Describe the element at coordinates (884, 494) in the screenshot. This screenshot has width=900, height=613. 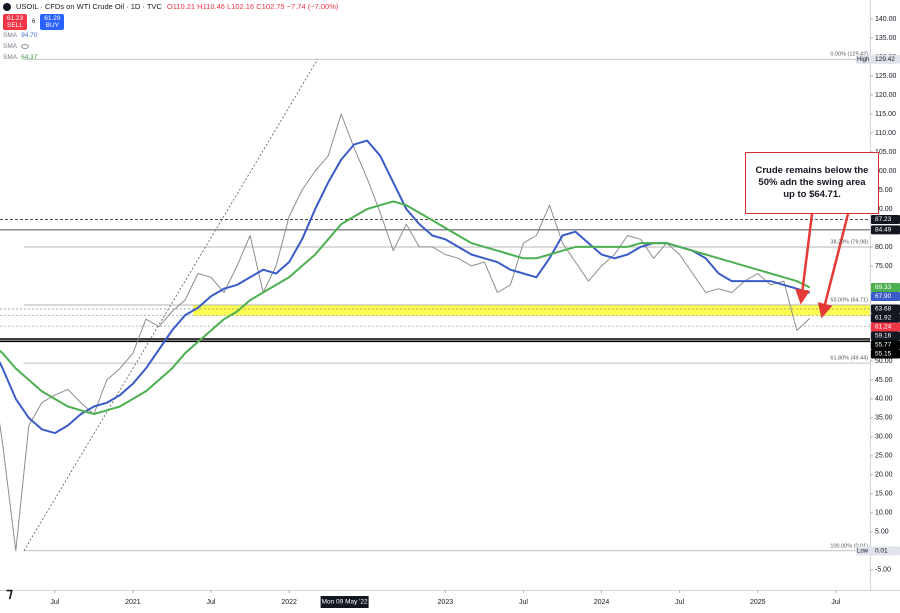
I see `y-tick-label: 15.00` at that location.